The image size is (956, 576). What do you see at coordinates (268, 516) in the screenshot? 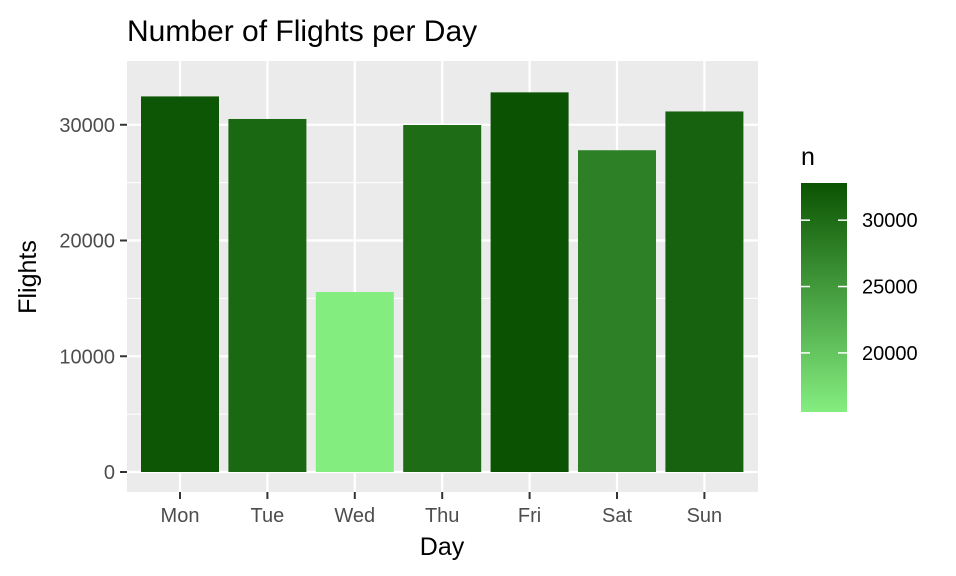
I see `x-tick-label: Tue` at bounding box center [268, 516].